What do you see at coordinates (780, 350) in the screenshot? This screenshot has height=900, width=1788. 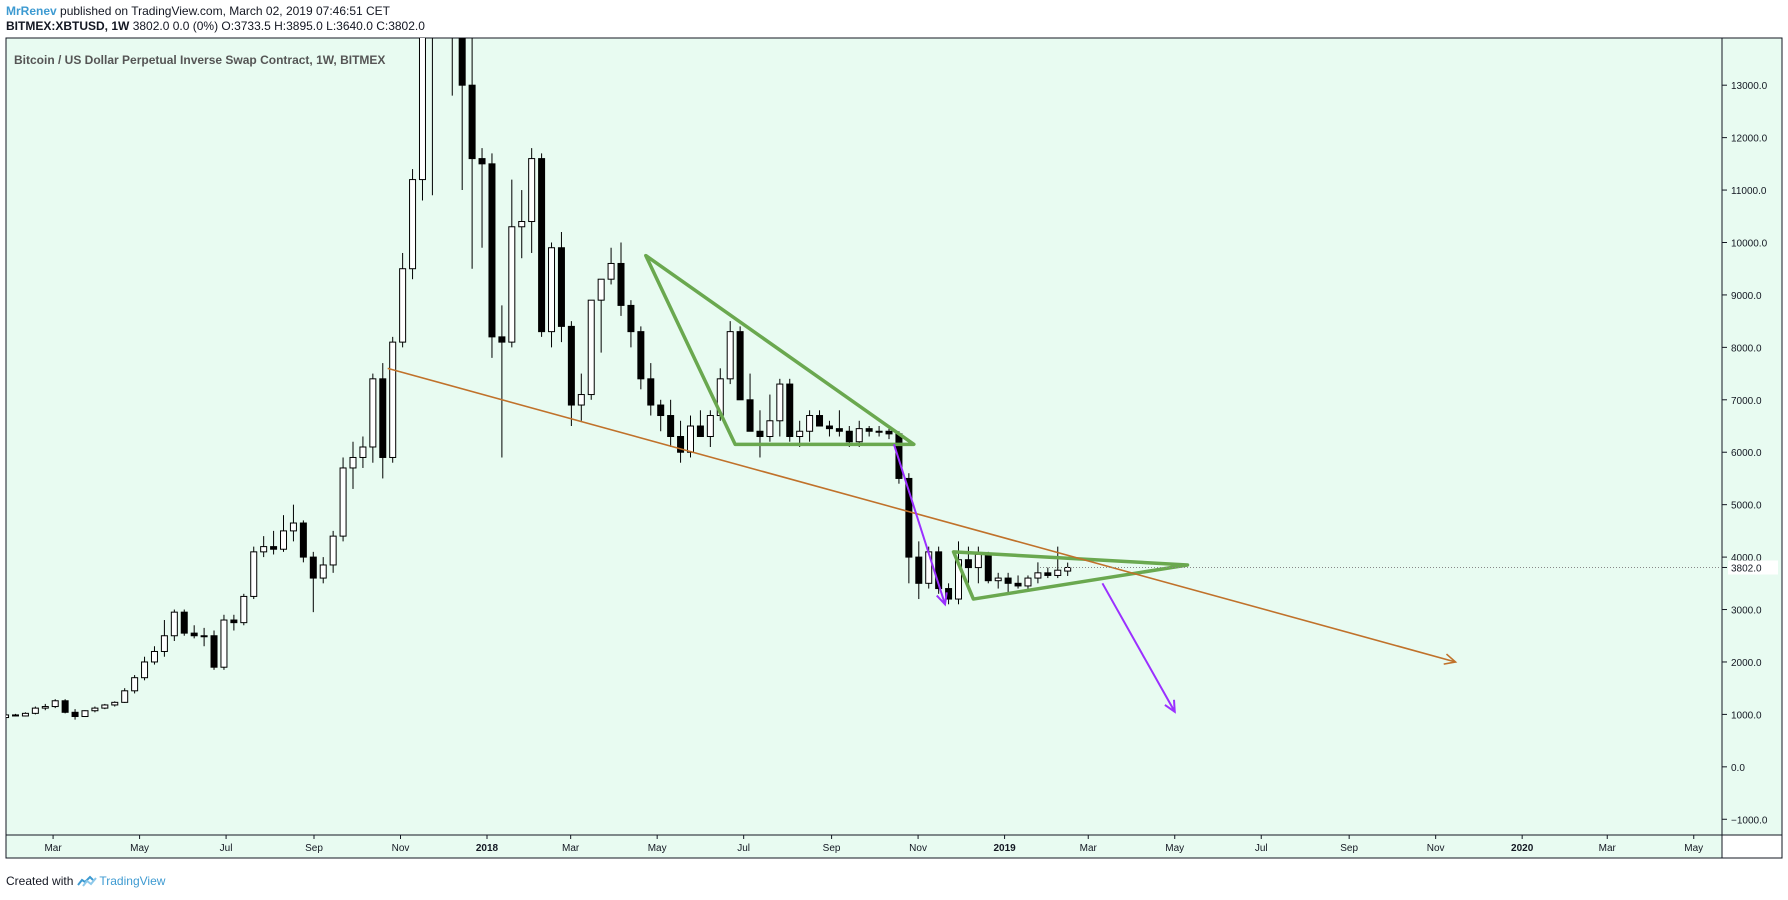 I see `descending-triangle` at bounding box center [780, 350].